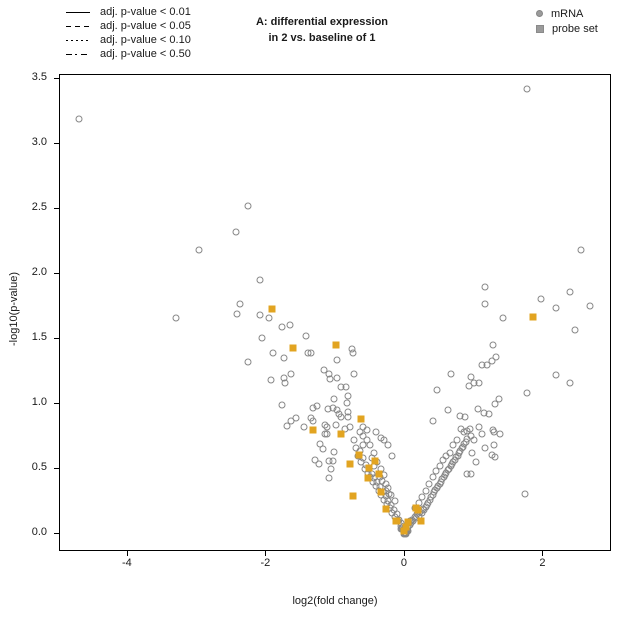 This screenshot has width=624, height=624. I want to click on y-tick-label: 3.0, so click(39, 141).